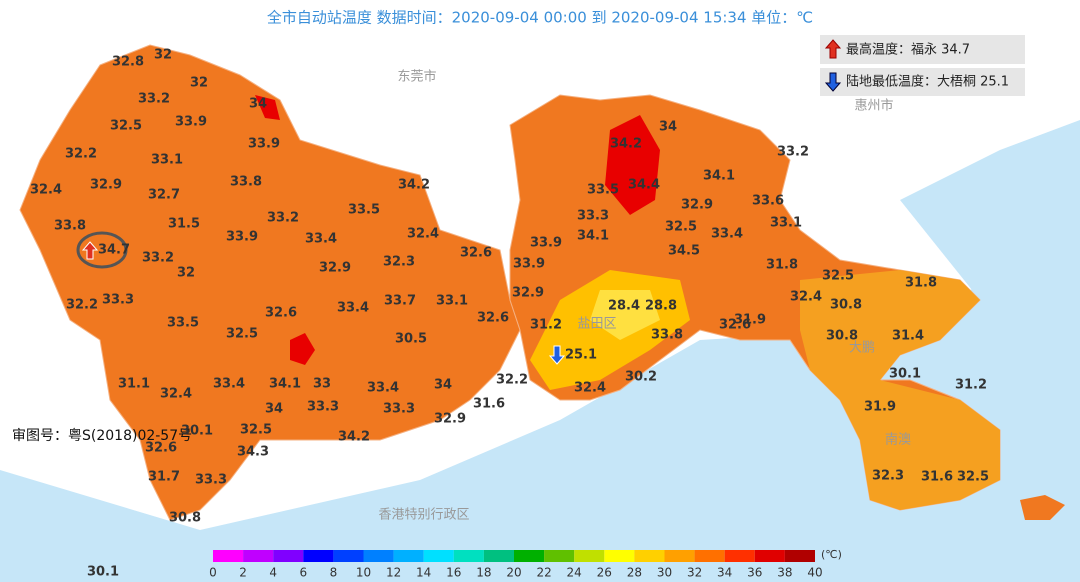 Image resolution: width=1080 pixels, height=582 pixels. I want to click on review-number: 审图号：粤S(2018)02-57号, so click(102, 436).